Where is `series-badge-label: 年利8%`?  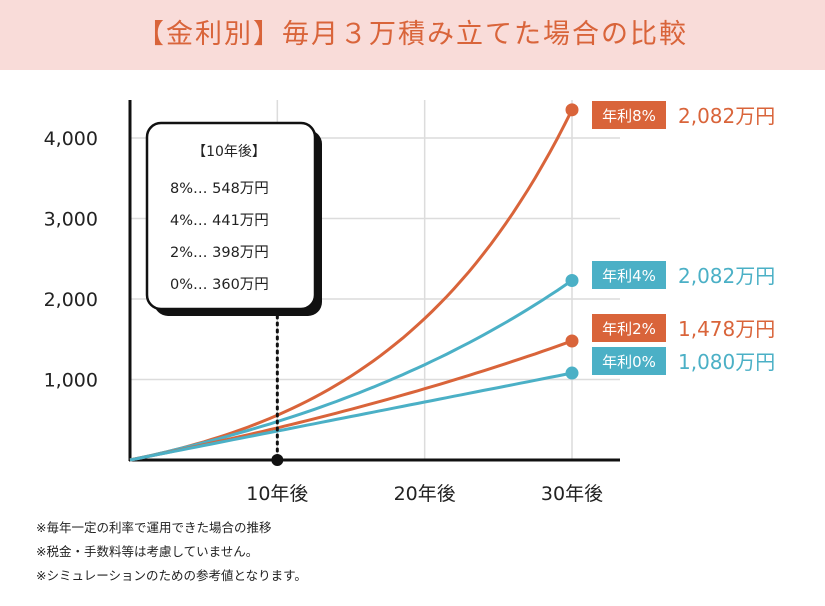 series-badge-label: 年利8% is located at coordinates (629, 116).